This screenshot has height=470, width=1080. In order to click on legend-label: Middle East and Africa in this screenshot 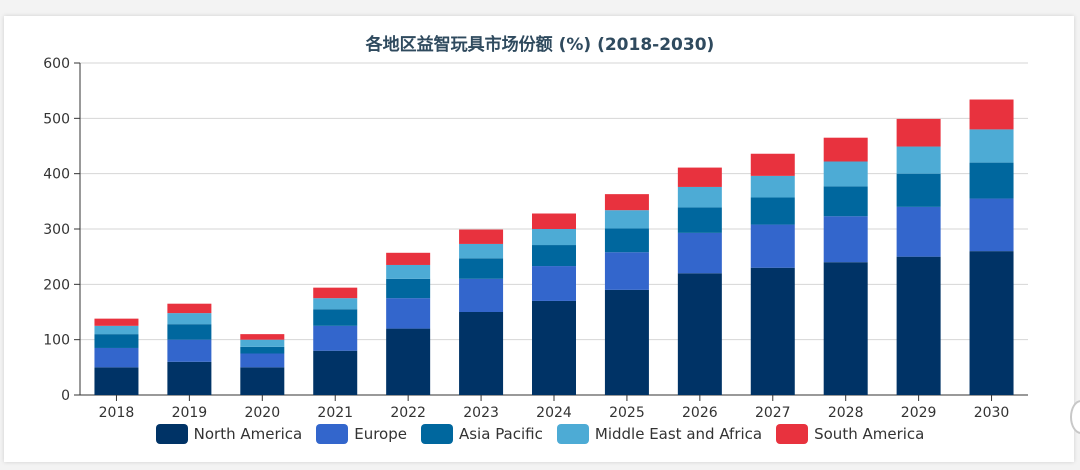, I will do `click(678, 434)`.